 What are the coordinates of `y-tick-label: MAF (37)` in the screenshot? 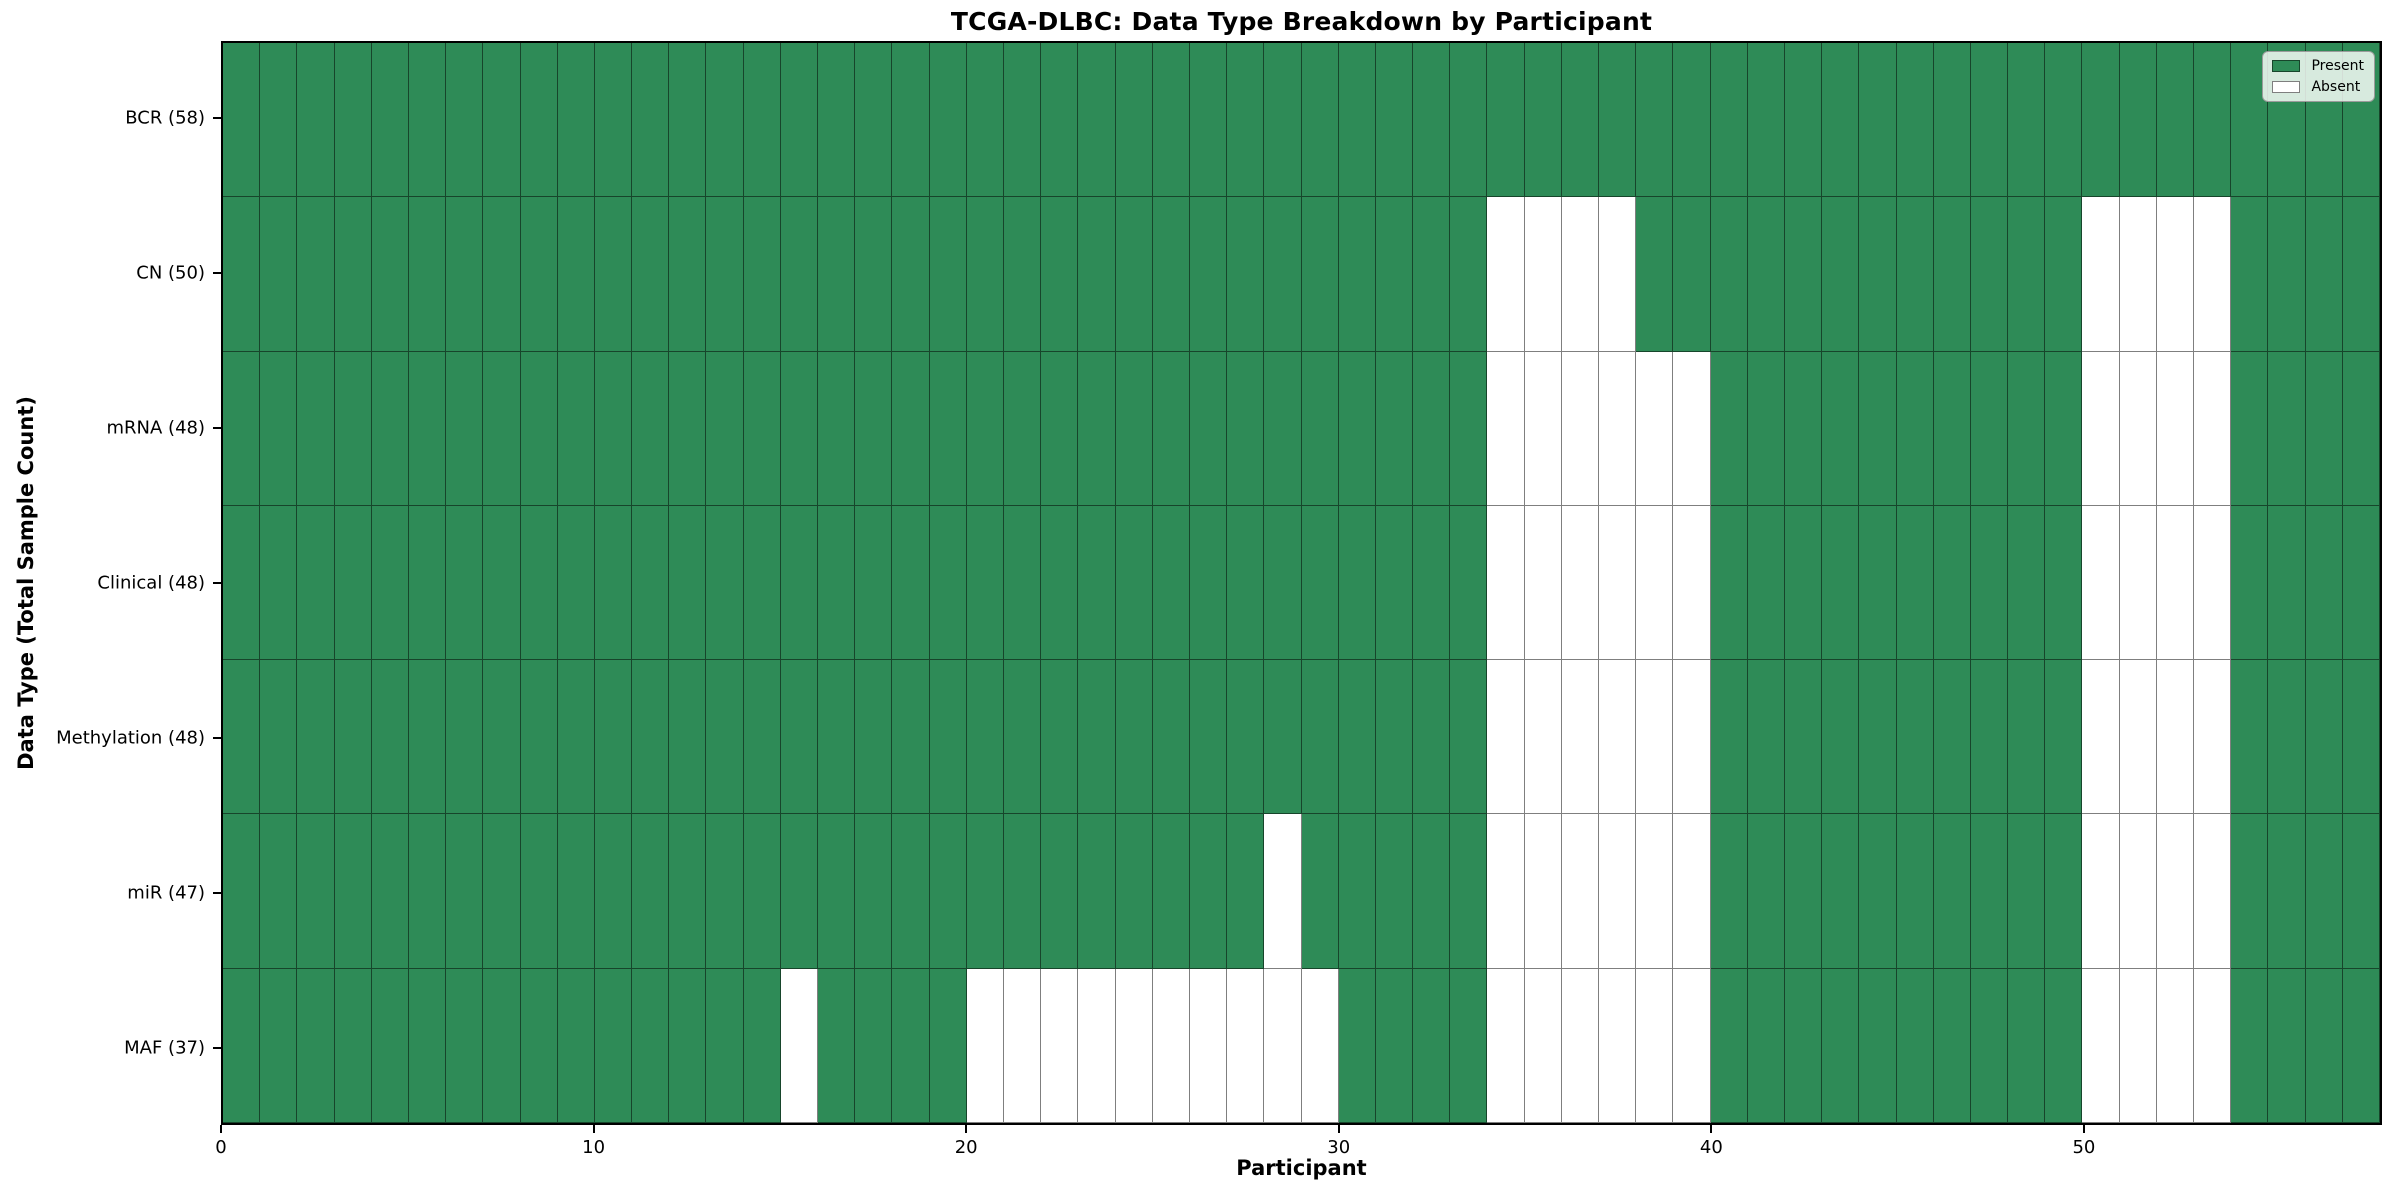 It's located at (164, 1048).